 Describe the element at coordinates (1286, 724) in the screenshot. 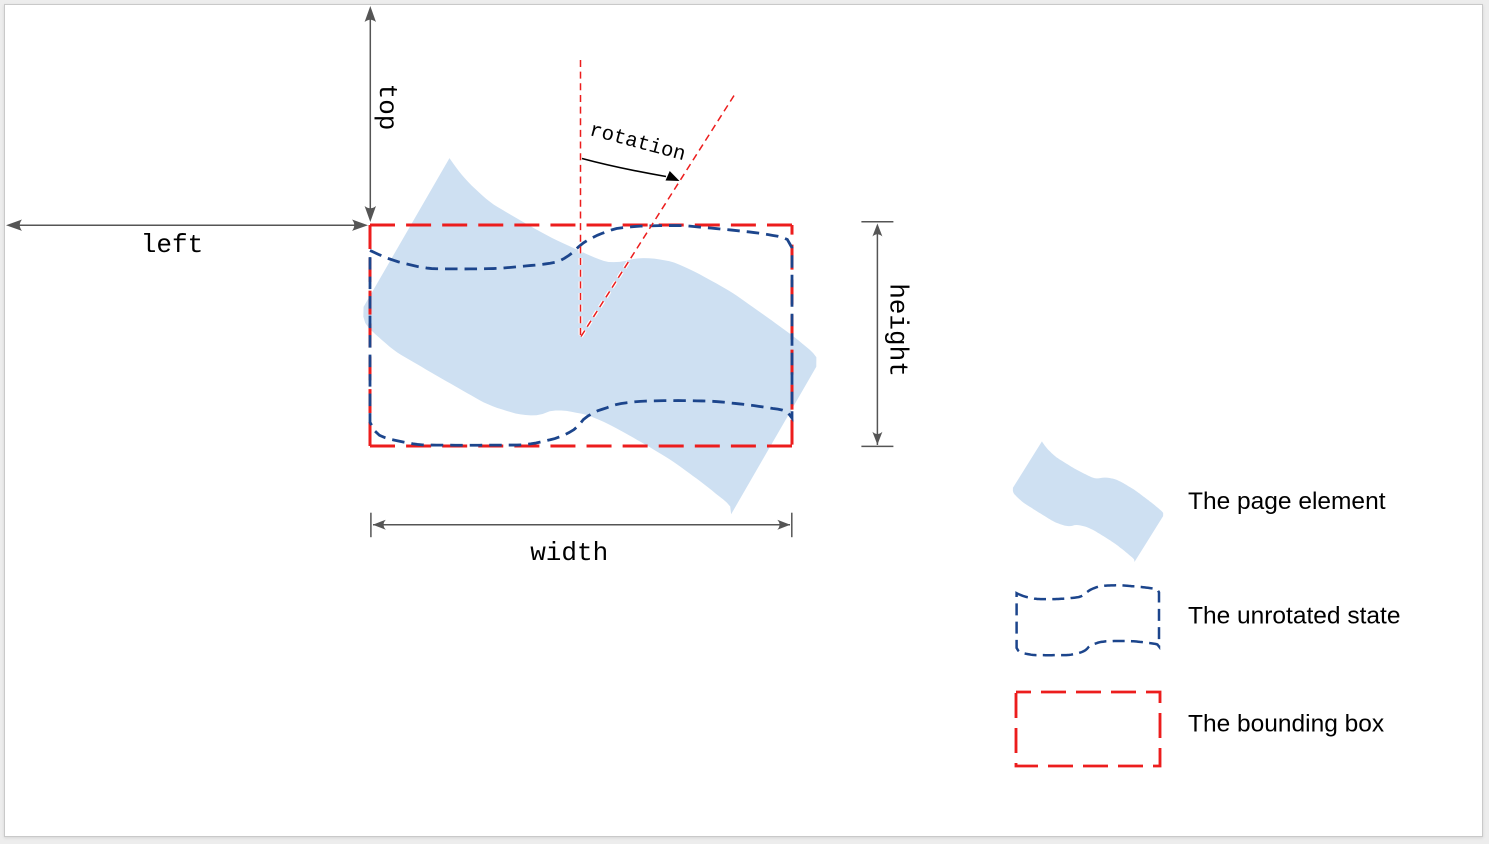

I see `svg-text: The bounding box` at that location.